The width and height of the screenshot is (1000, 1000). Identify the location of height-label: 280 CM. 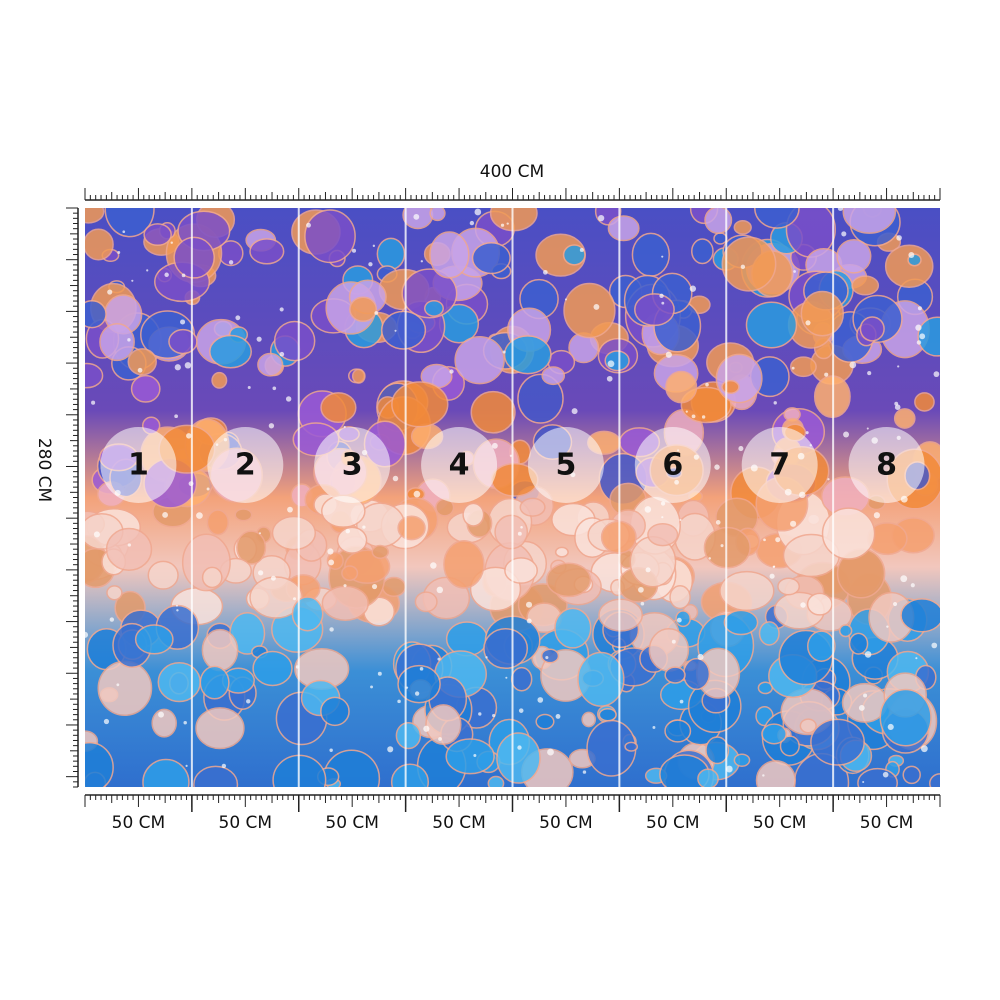
(44, 470).